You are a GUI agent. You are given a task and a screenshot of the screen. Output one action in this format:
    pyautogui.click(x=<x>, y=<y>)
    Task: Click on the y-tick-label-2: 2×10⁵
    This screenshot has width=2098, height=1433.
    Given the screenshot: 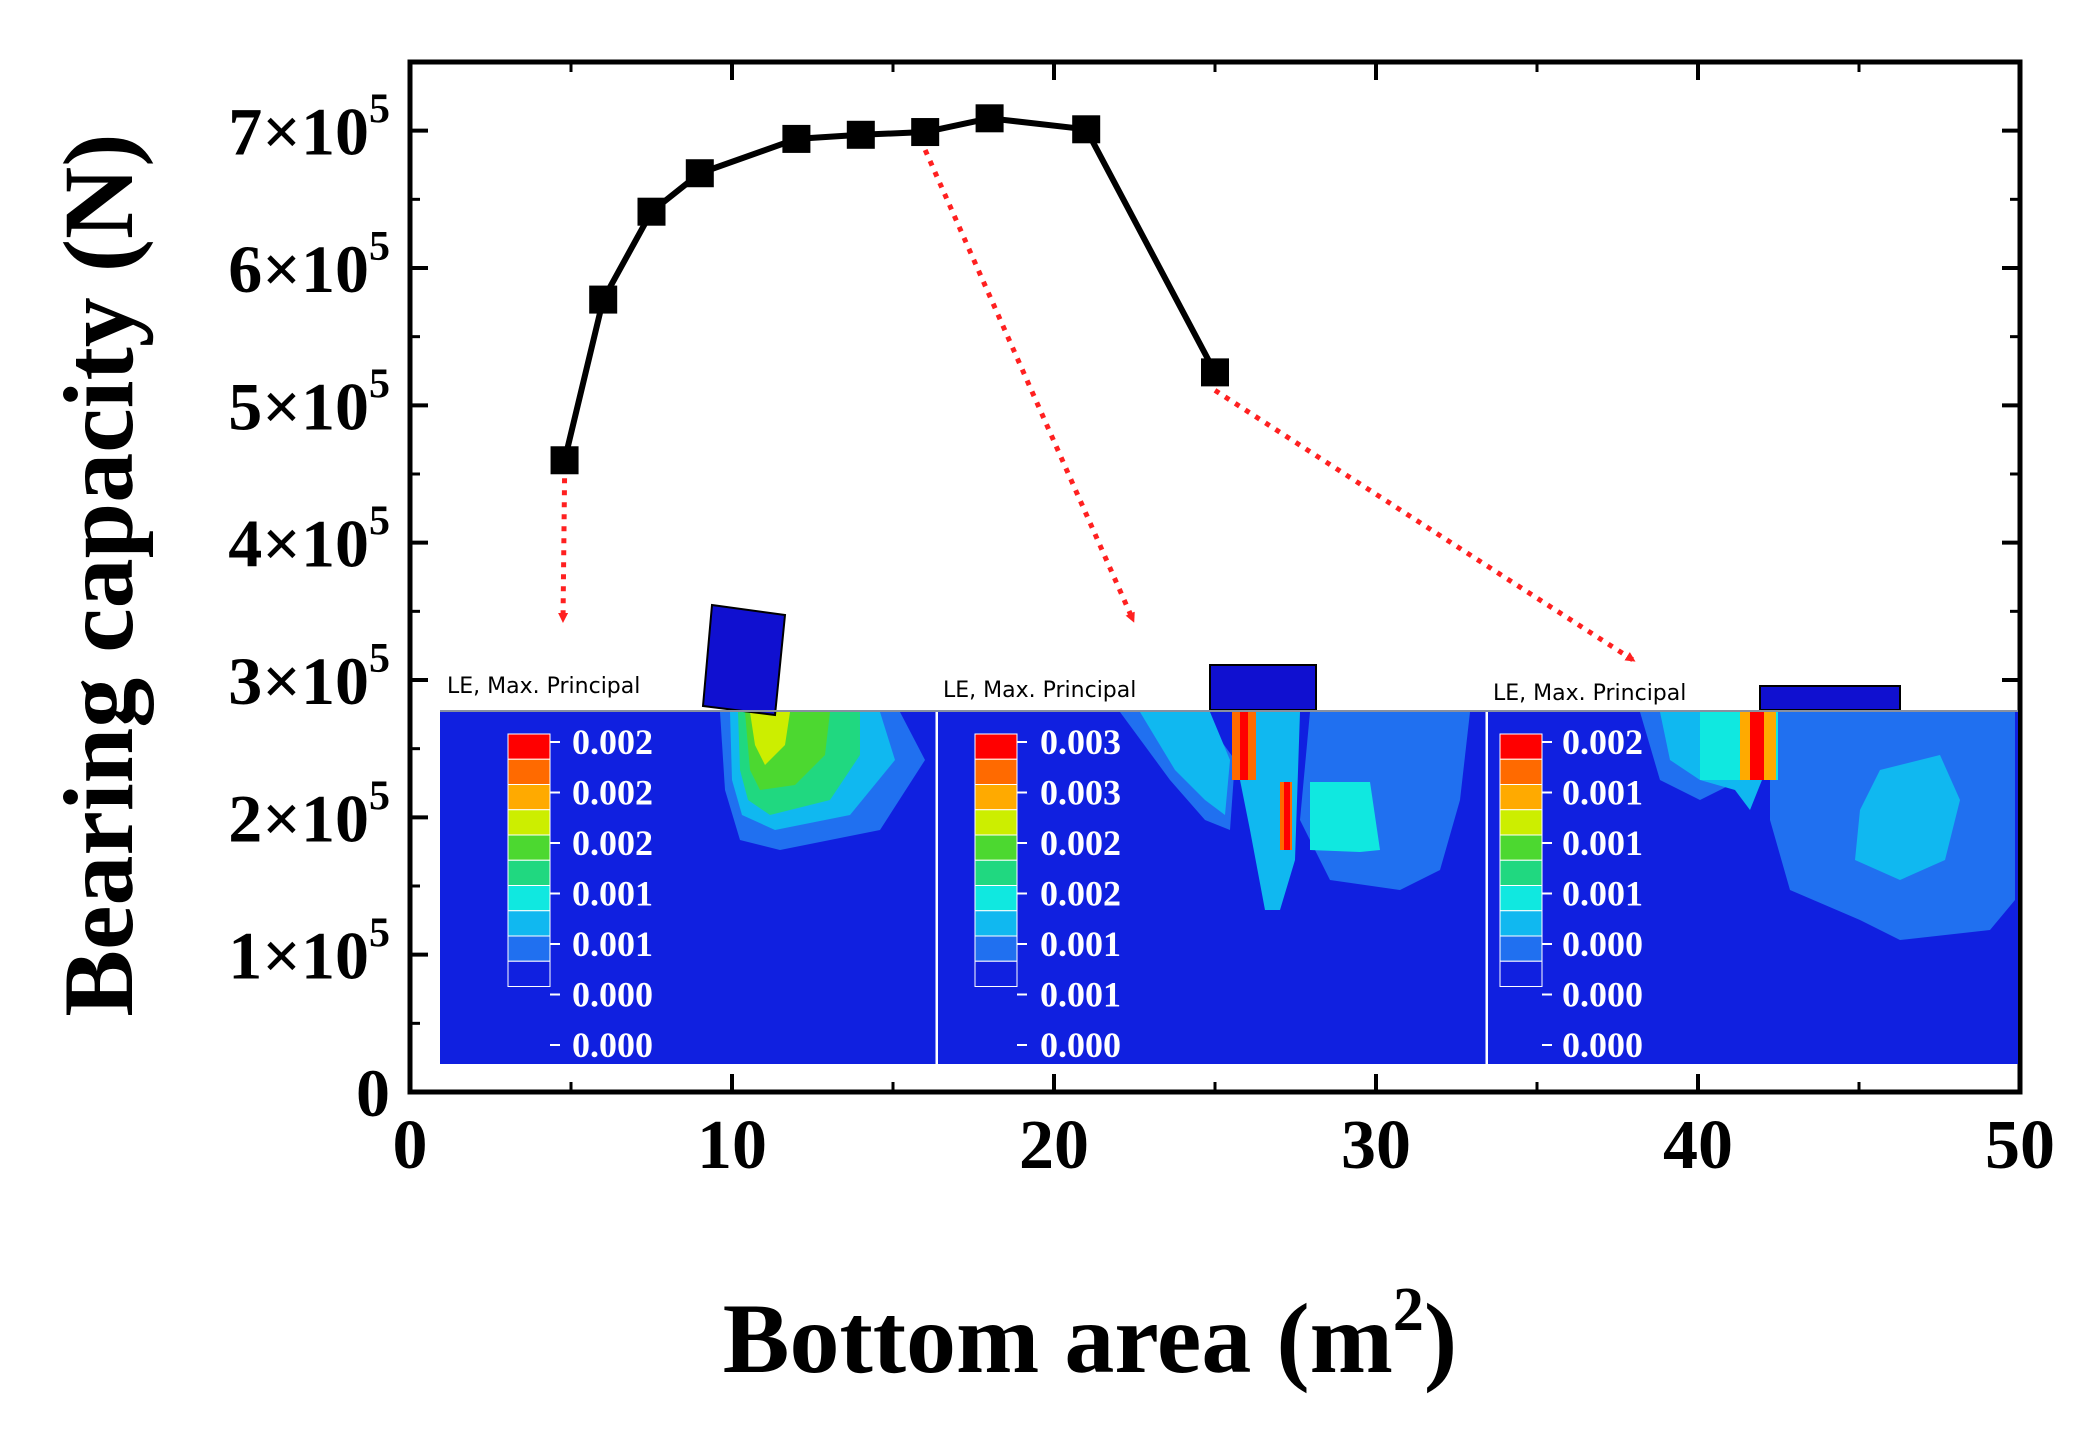 What is the action you would take?
    pyautogui.click(x=309, y=814)
    